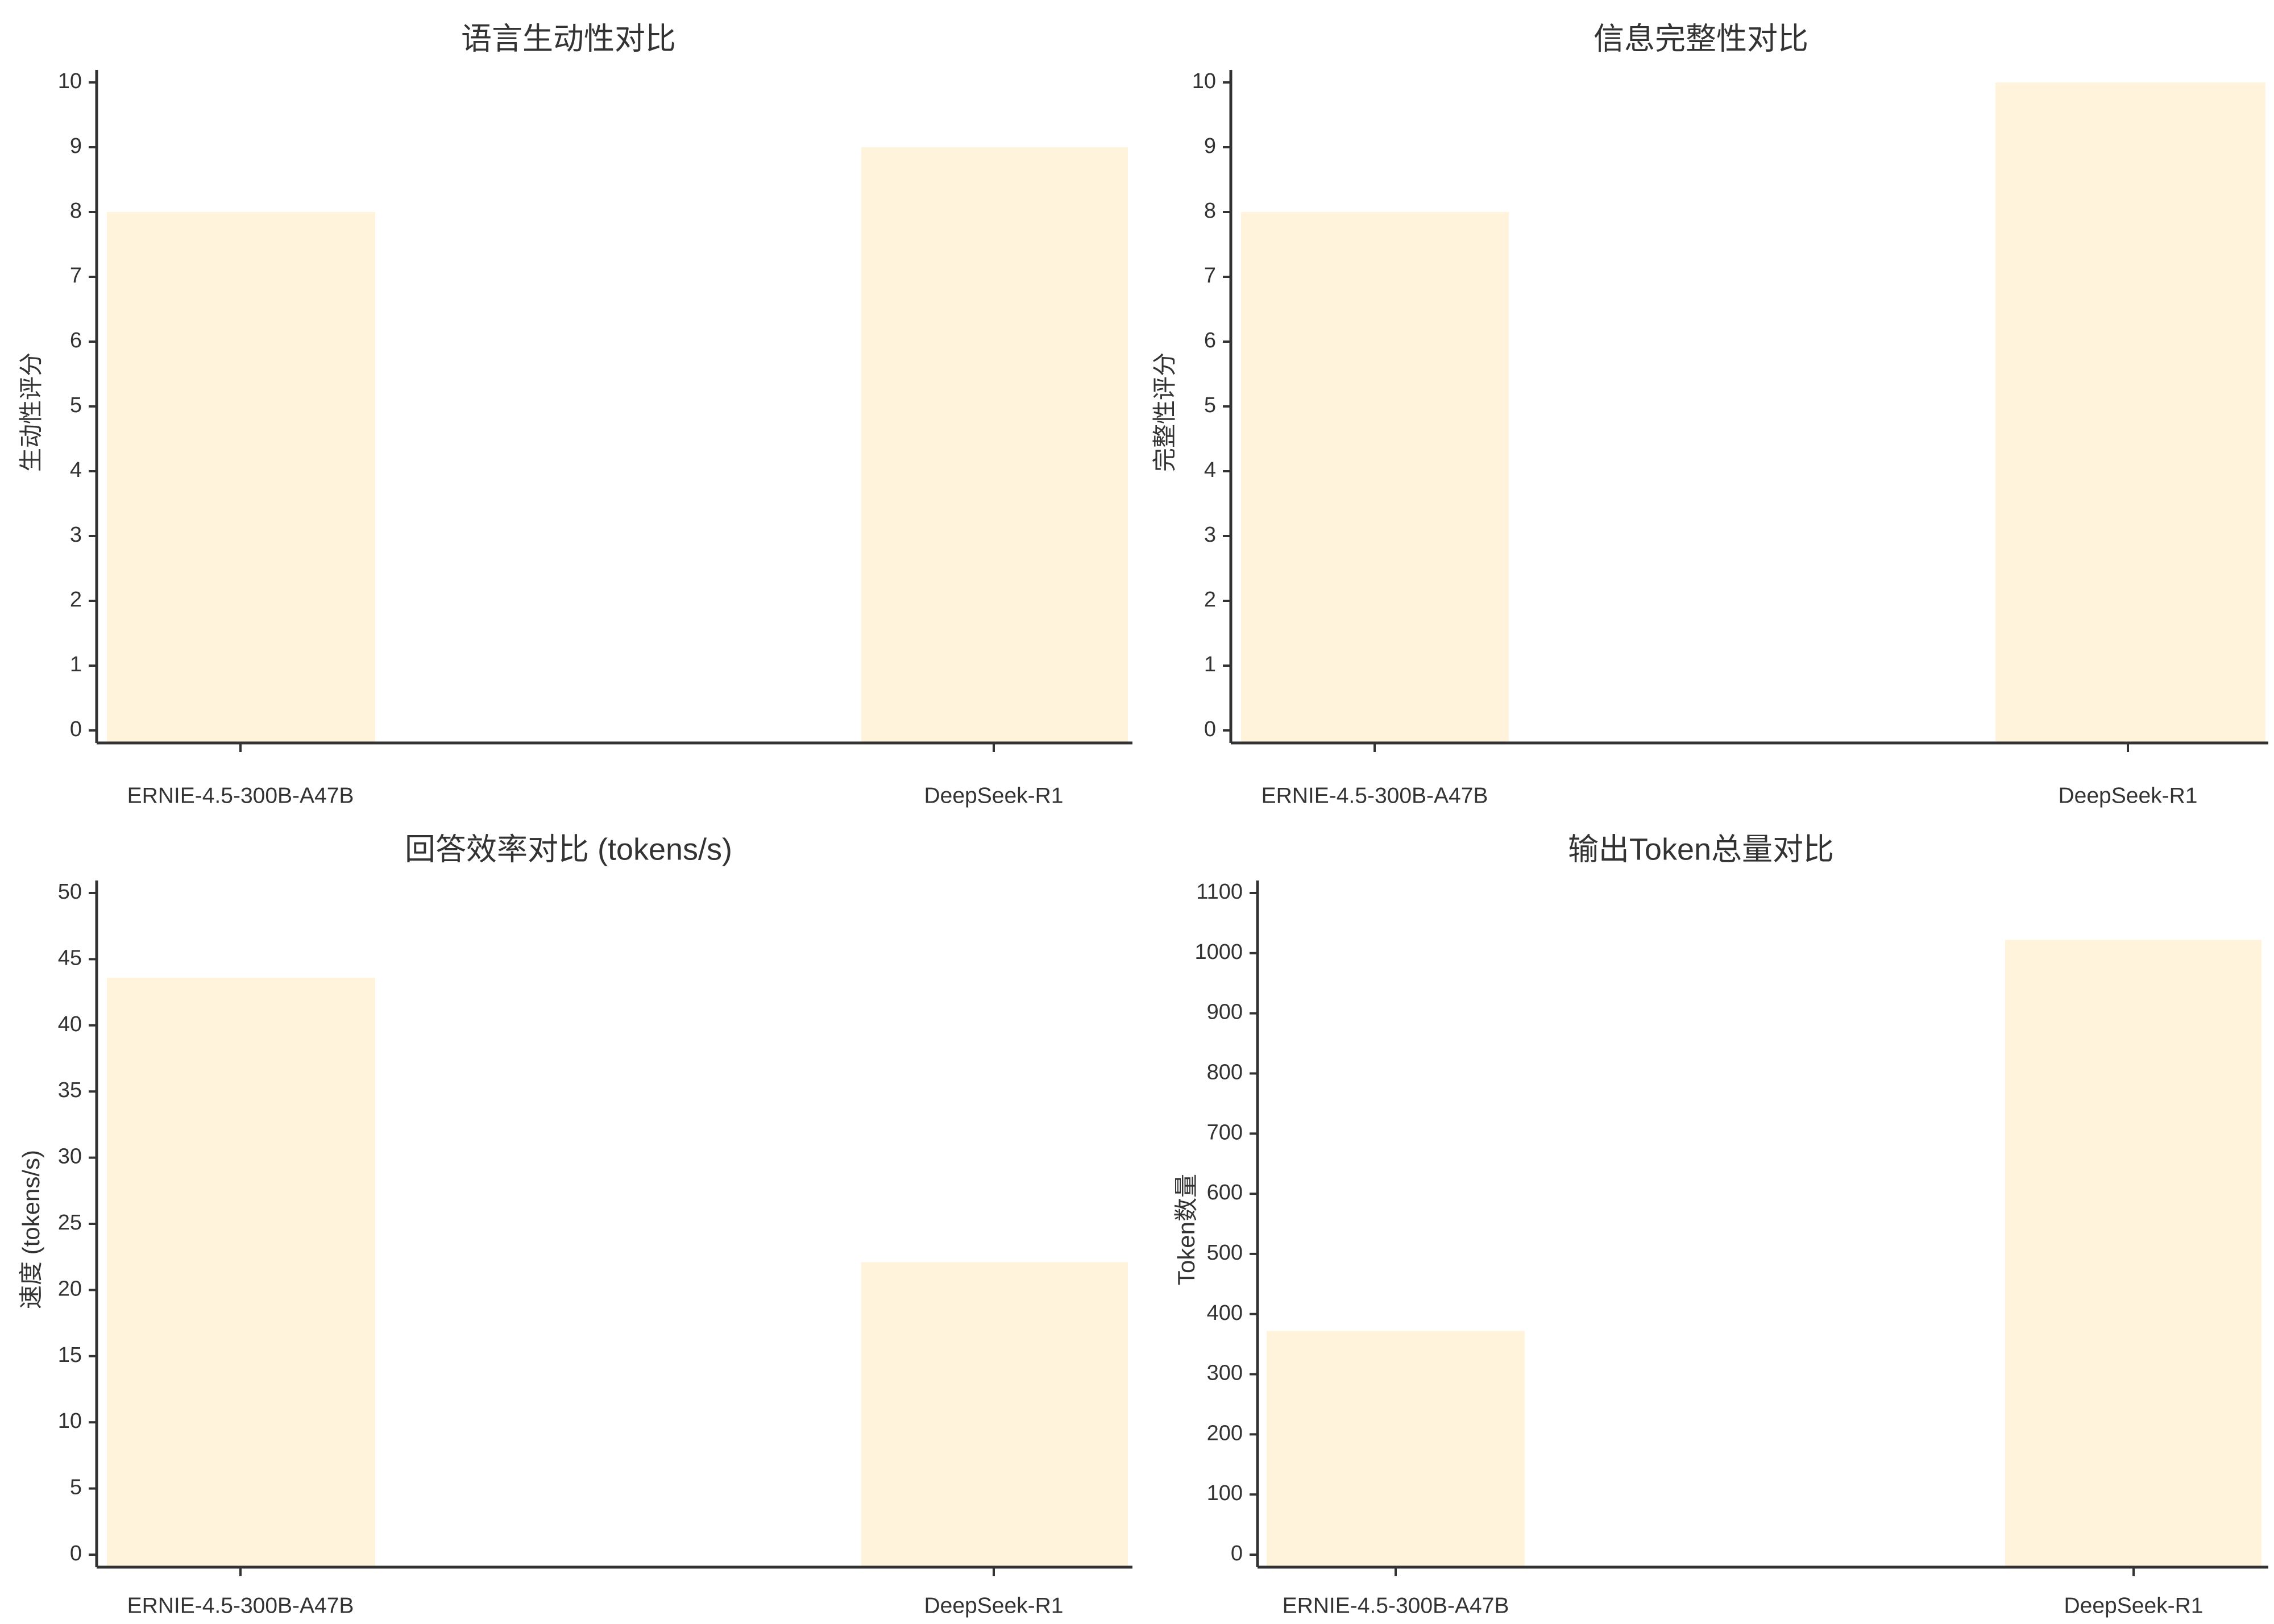 The height and width of the screenshot is (1624, 2274). Describe the element at coordinates (70, 1223) in the screenshot. I see `y-tick-label: 25` at that location.